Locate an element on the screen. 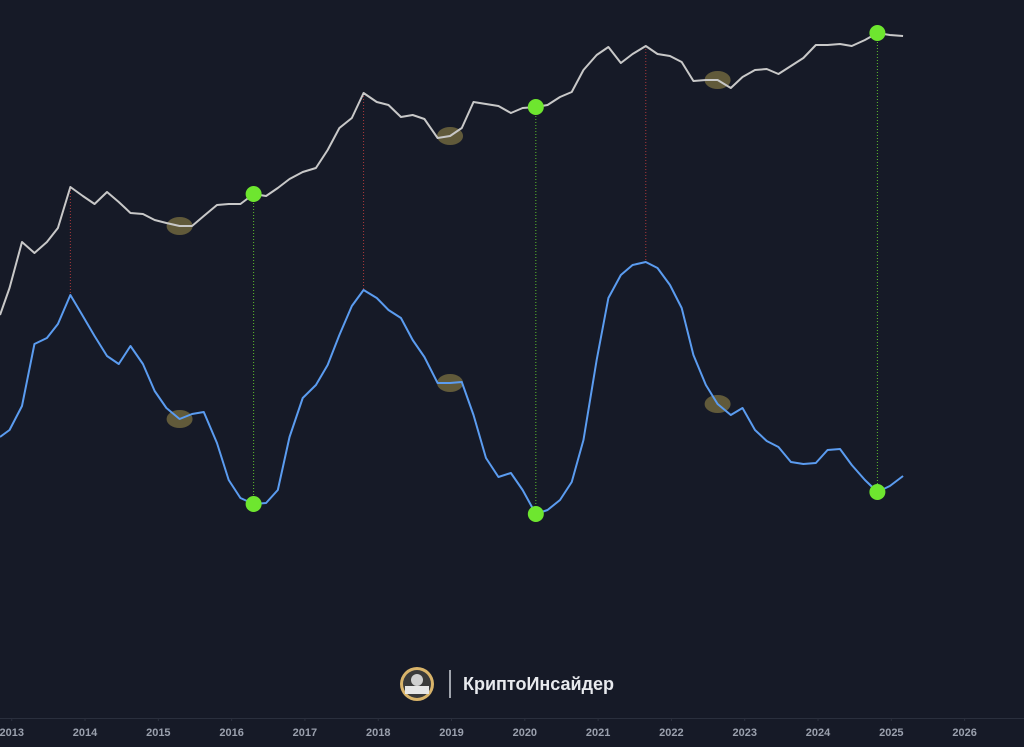 The width and height of the screenshot is (1024, 747). watermark-text: КриптоИнсайдер is located at coordinates (538, 684).